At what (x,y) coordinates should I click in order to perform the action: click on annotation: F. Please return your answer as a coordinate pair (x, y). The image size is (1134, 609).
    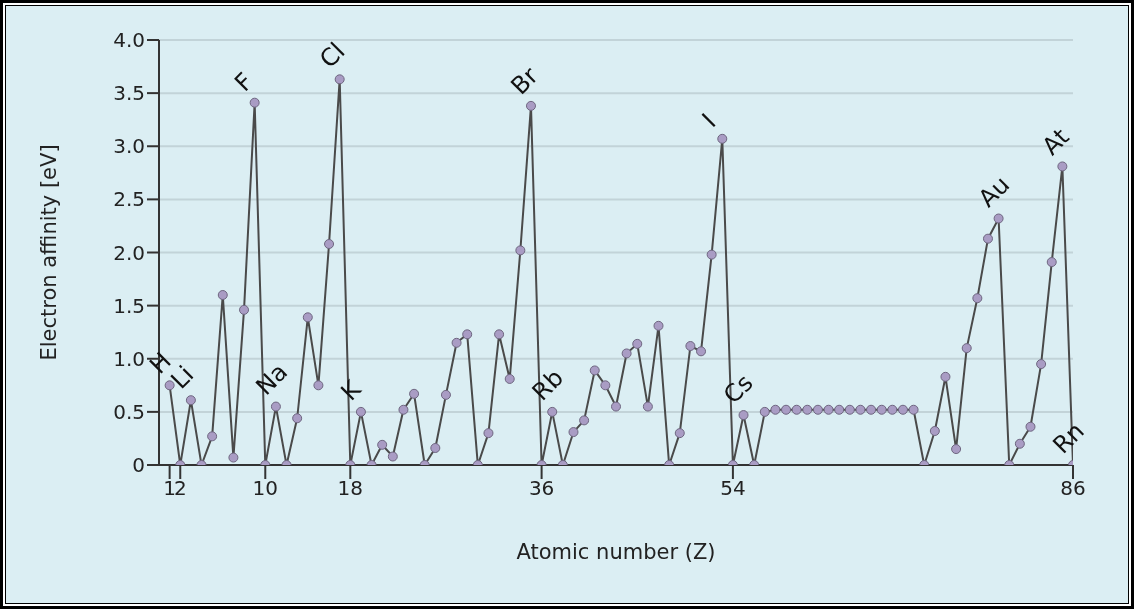
    Looking at the image, I should click on (244, 82).